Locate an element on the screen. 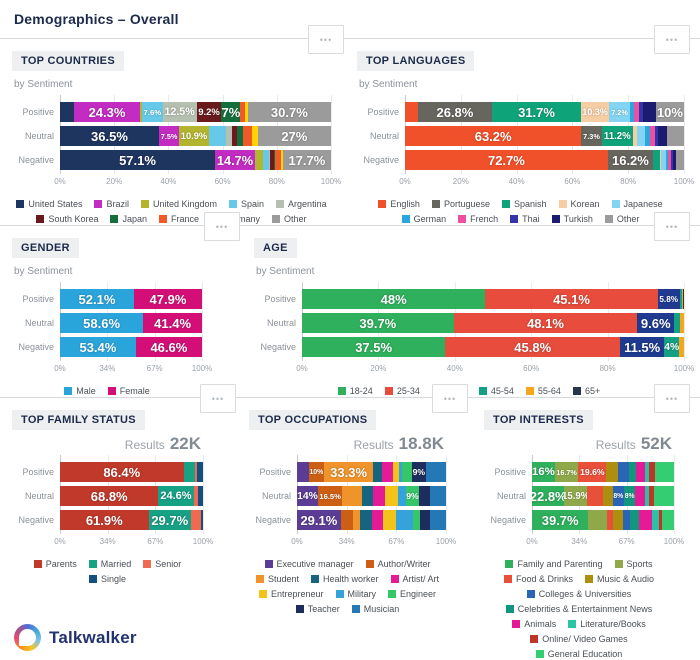 This screenshot has width=700, height=660. legend-item: Portuguese is located at coordinates (460, 204).